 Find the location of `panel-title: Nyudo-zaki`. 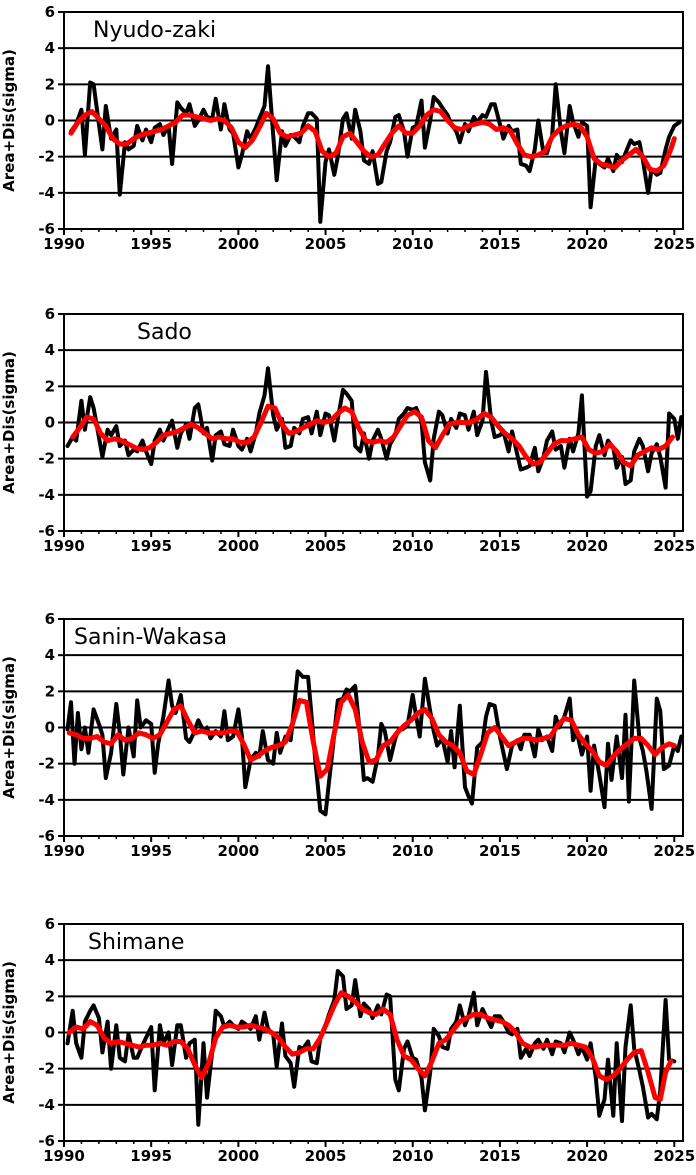

panel-title: Nyudo-zaki is located at coordinates (154, 30).